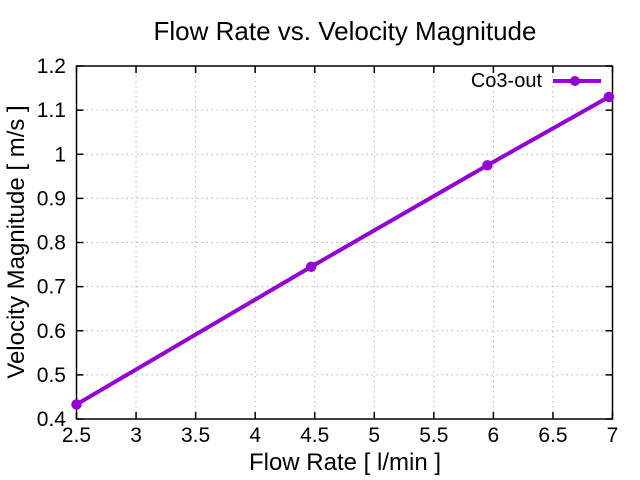 This screenshot has height=480, width=640. What do you see at coordinates (195, 435) in the screenshot?
I see `x-tick-label: 3.5` at bounding box center [195, 435].